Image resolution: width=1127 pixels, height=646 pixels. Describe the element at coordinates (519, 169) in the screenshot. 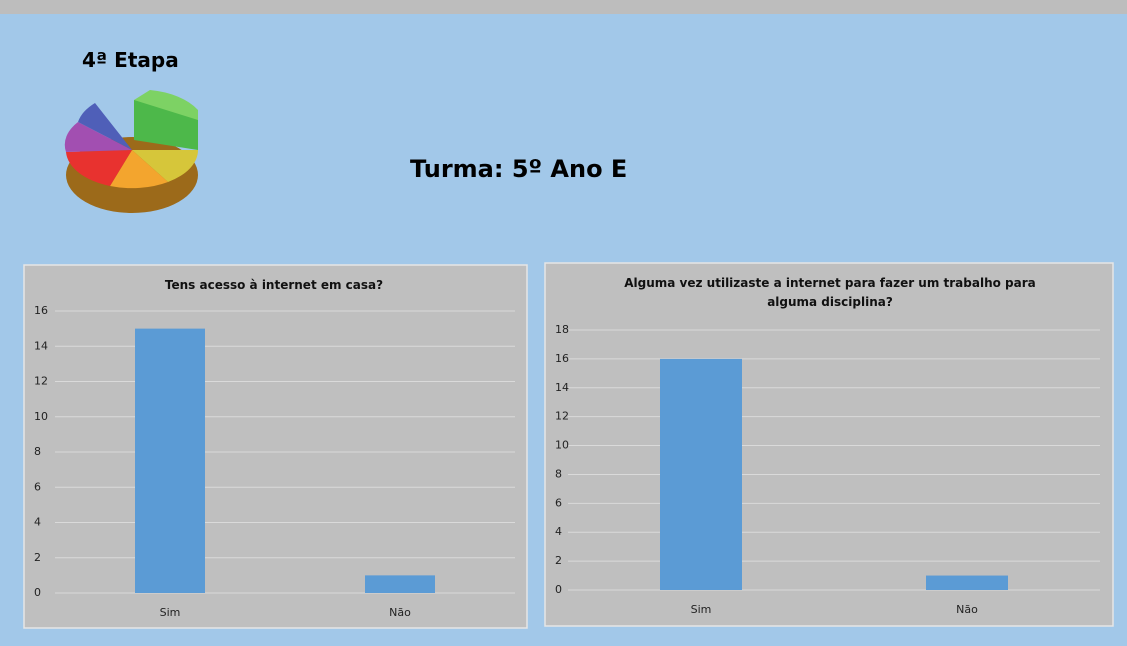

I see `class-label: Turma: 5º Ano E` at that location.